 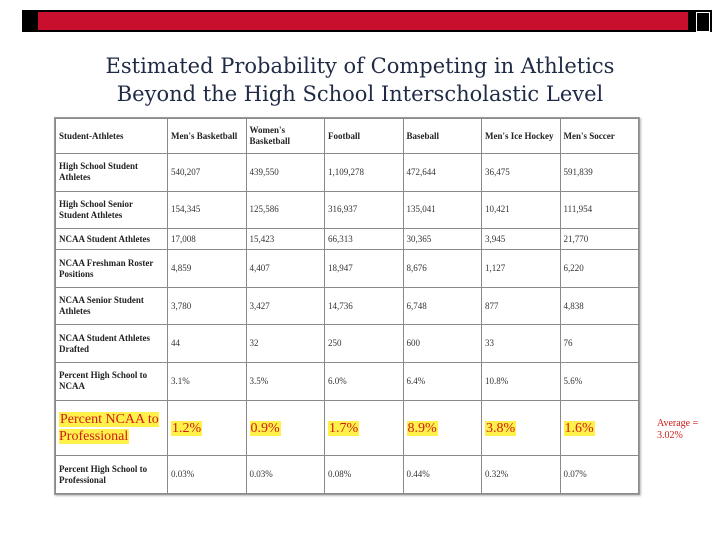 What do you see at coordinates (207, 239) in the screenshot?
I see `table-cell: 17,008` at bounding box center [207, 239].